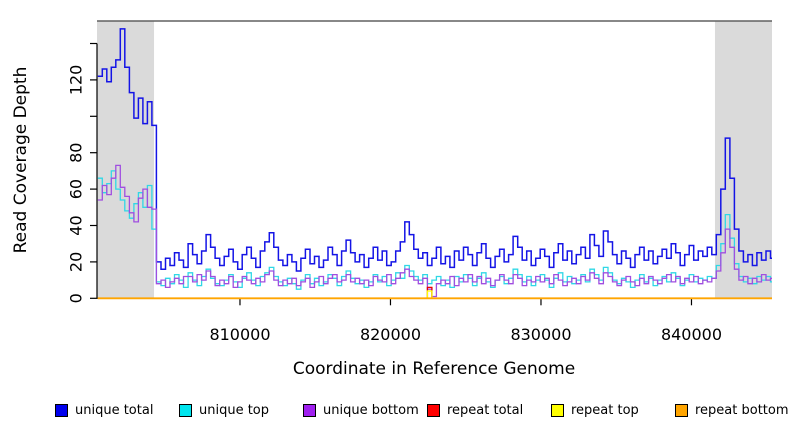  I want to click on x-axis-title: Coordinate in Reference Genome, so click(434, 369).